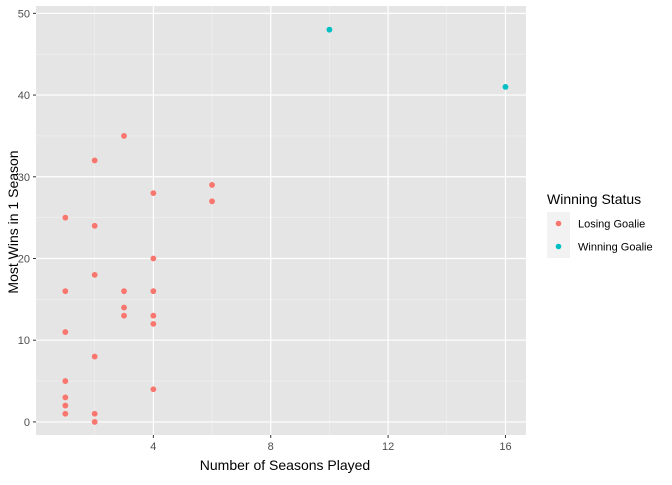 Image resolution: width=672 pixels, height=485 pixels. What do you see at coordinates (24, 341) in the screenshot?
I see `y-tick-label: 10` at bounding box center [24, 341].